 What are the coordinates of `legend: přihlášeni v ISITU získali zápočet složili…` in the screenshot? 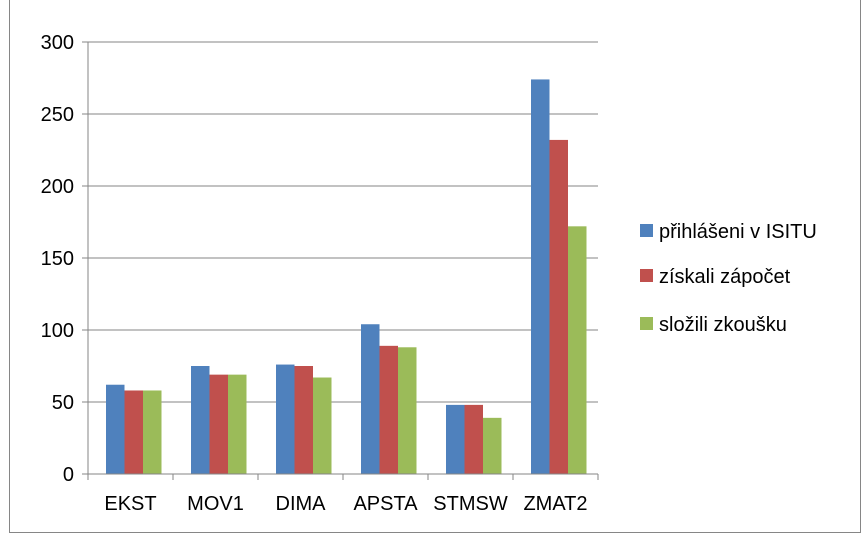 It's located at (728, 278).